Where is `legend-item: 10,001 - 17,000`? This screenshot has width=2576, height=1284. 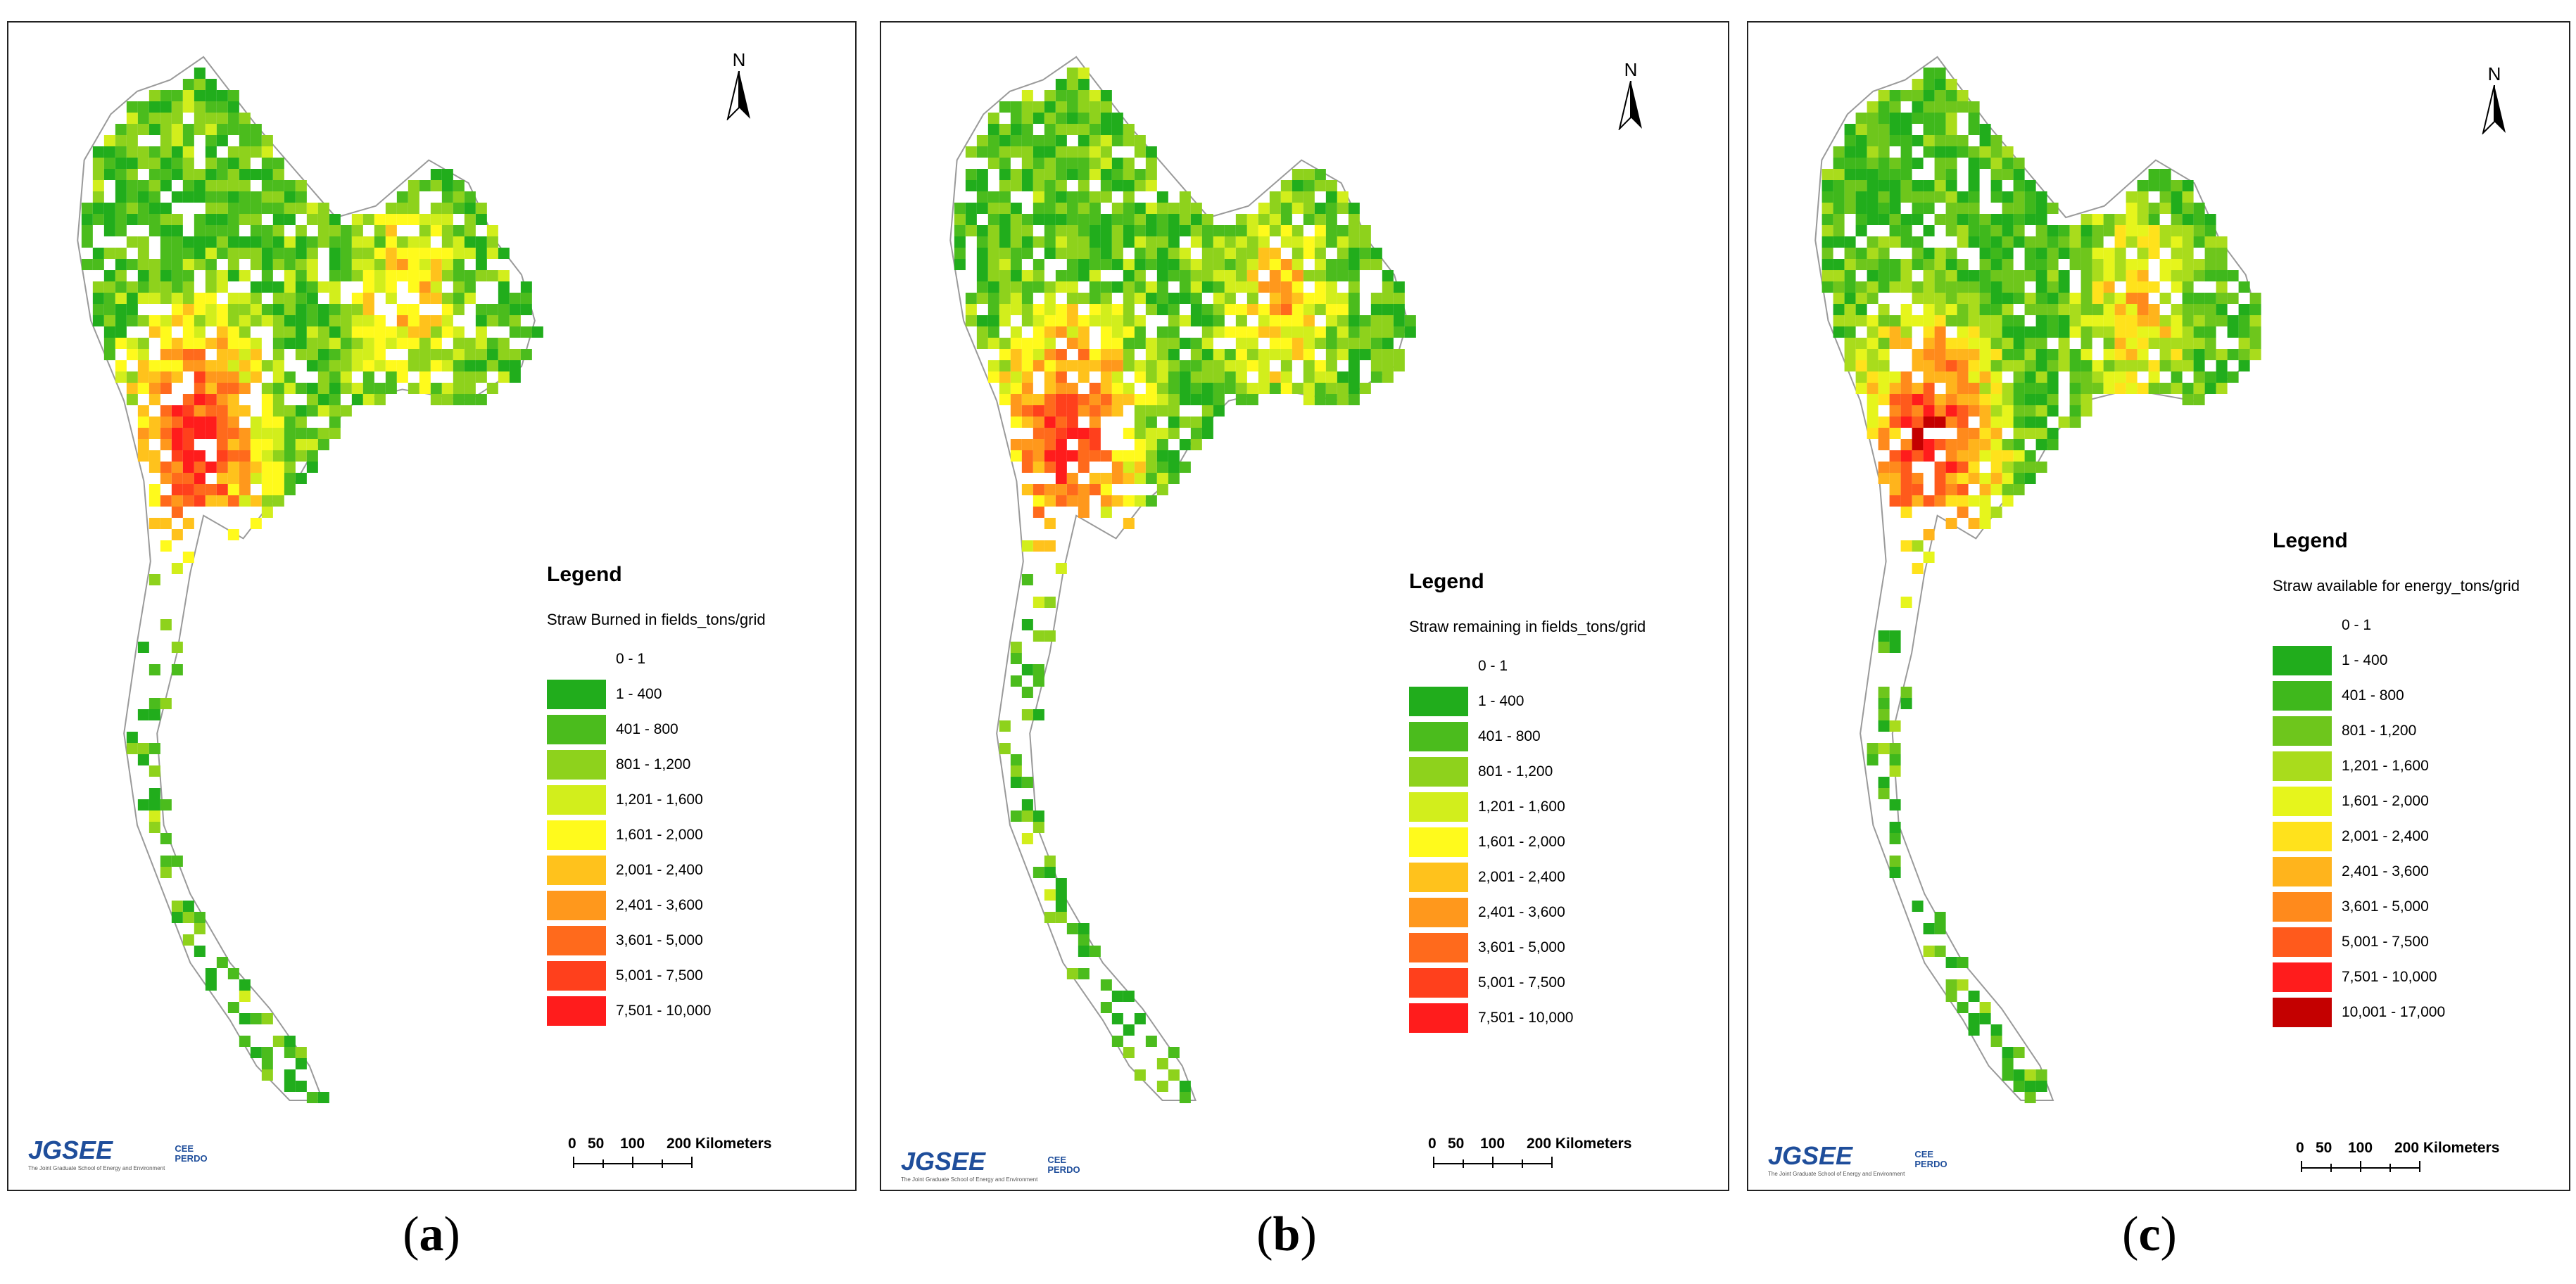
legend-item: 10,001 - 17,000 is located at coordinates (2396, 1013).